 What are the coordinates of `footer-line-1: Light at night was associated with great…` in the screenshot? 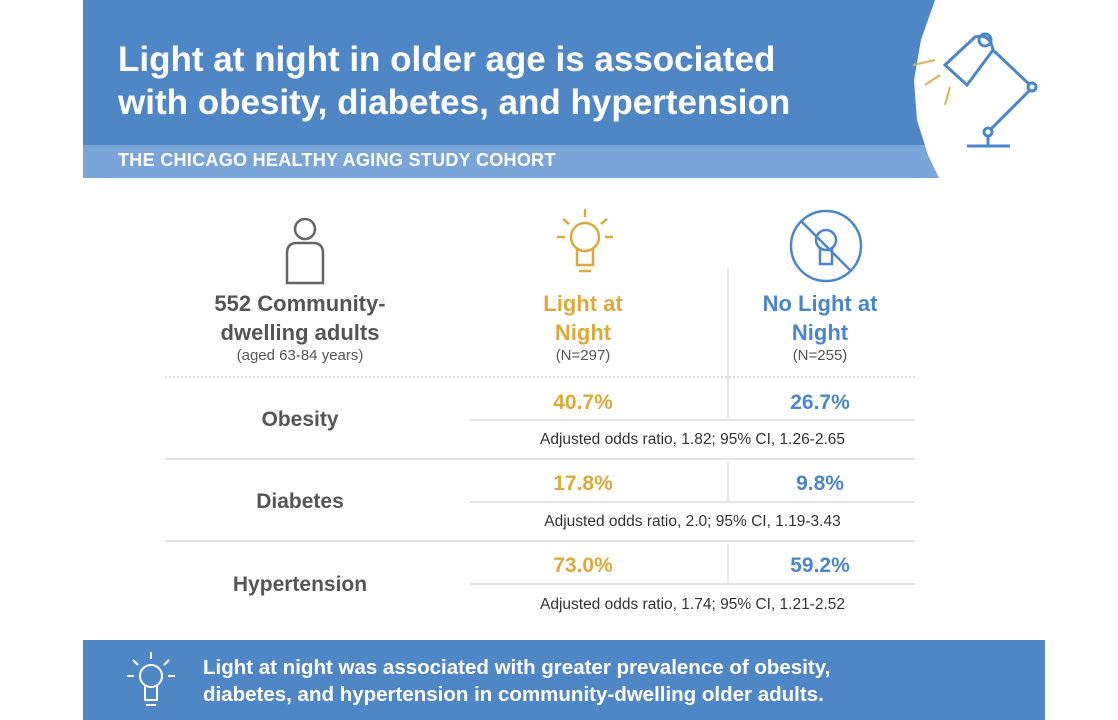 It's located at (517, 667).